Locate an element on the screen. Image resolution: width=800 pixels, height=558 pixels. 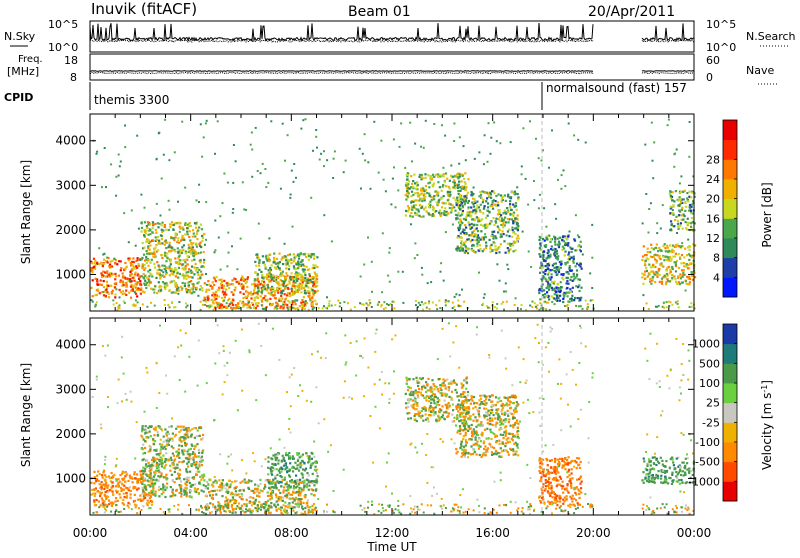
nsky-trace is located at coordinates (392, 32).